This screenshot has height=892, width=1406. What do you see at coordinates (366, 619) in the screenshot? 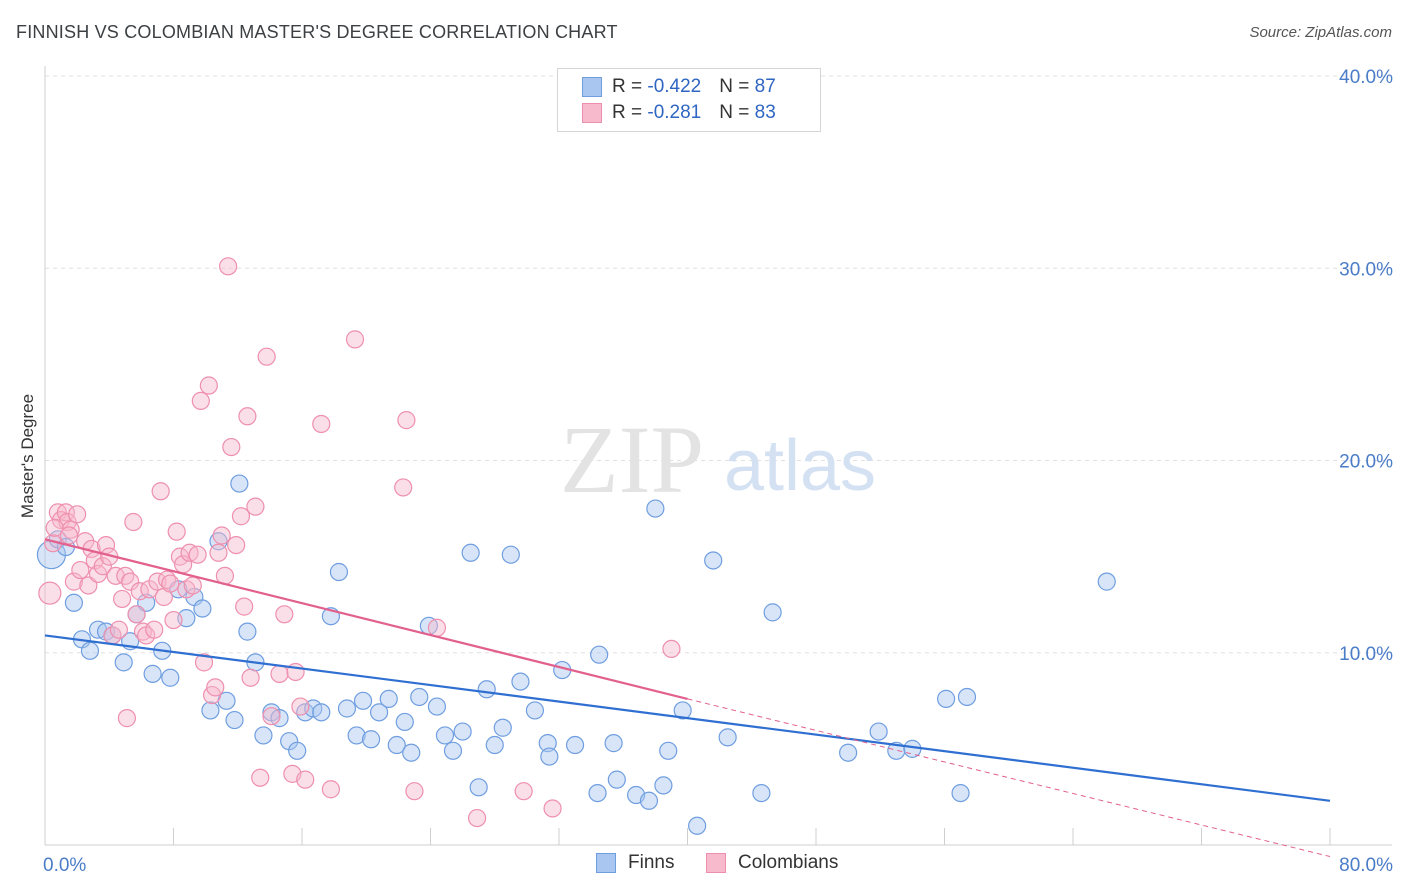
I see `colombians-trend-line` at bounding box center [366, 619].